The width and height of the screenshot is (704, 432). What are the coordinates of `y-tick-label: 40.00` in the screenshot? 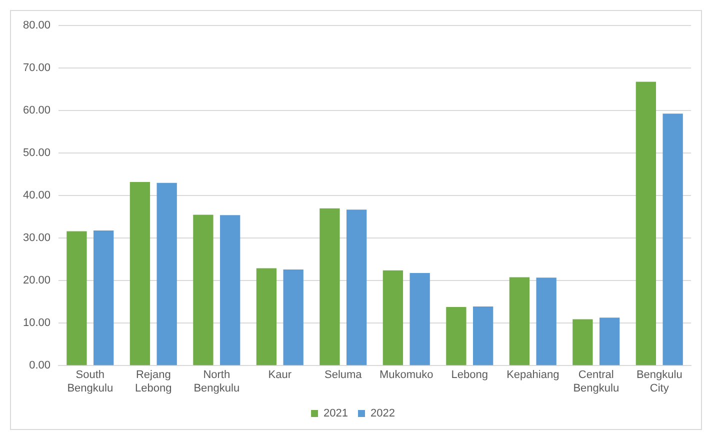 It's located at (36, 196).